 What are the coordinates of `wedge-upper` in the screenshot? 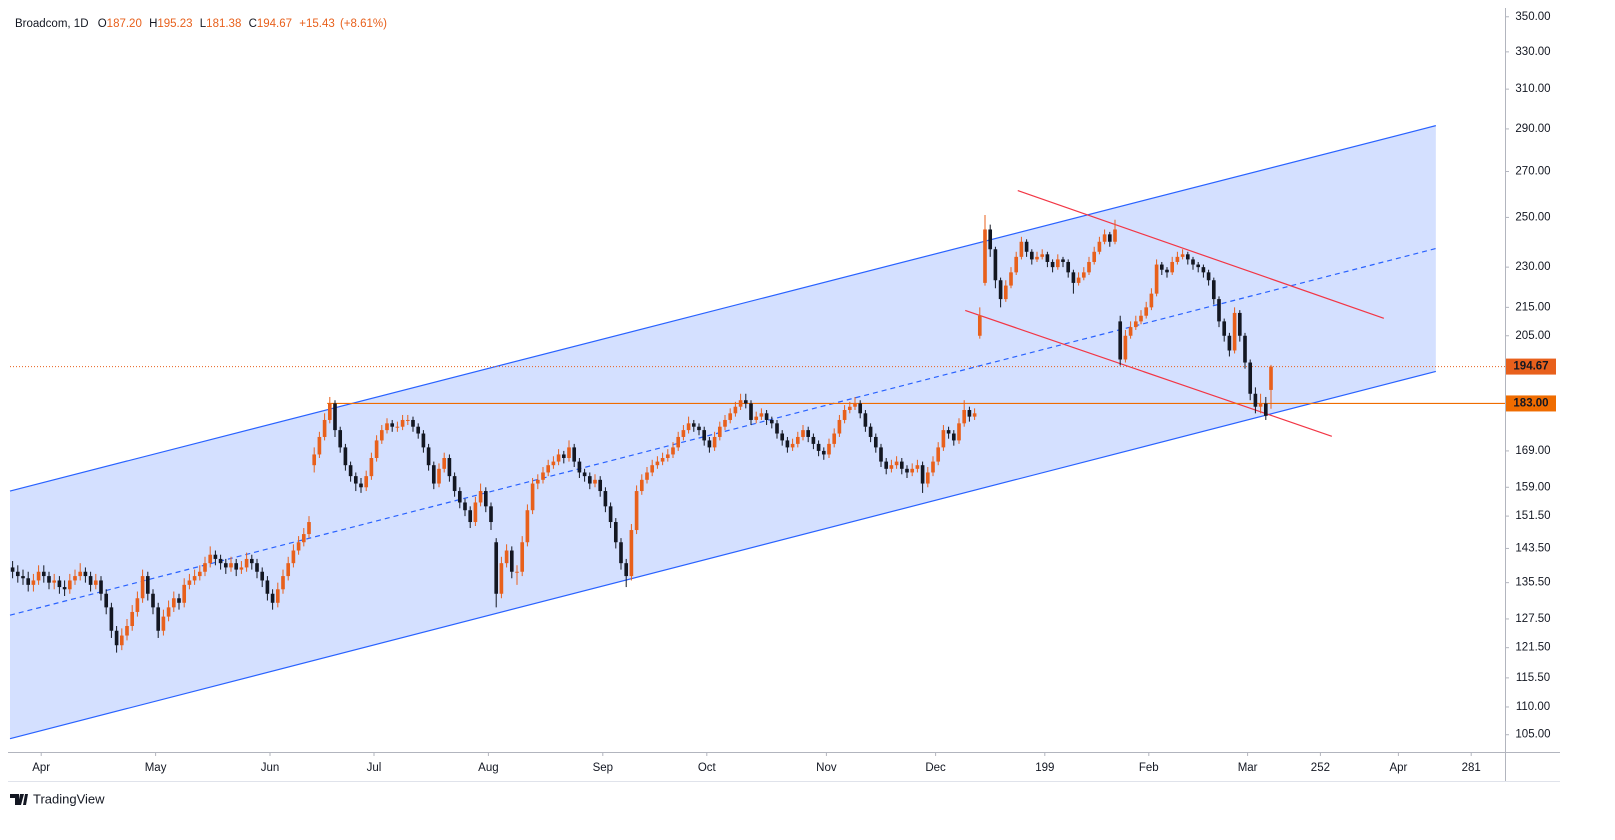 It's located at (1201, 254).